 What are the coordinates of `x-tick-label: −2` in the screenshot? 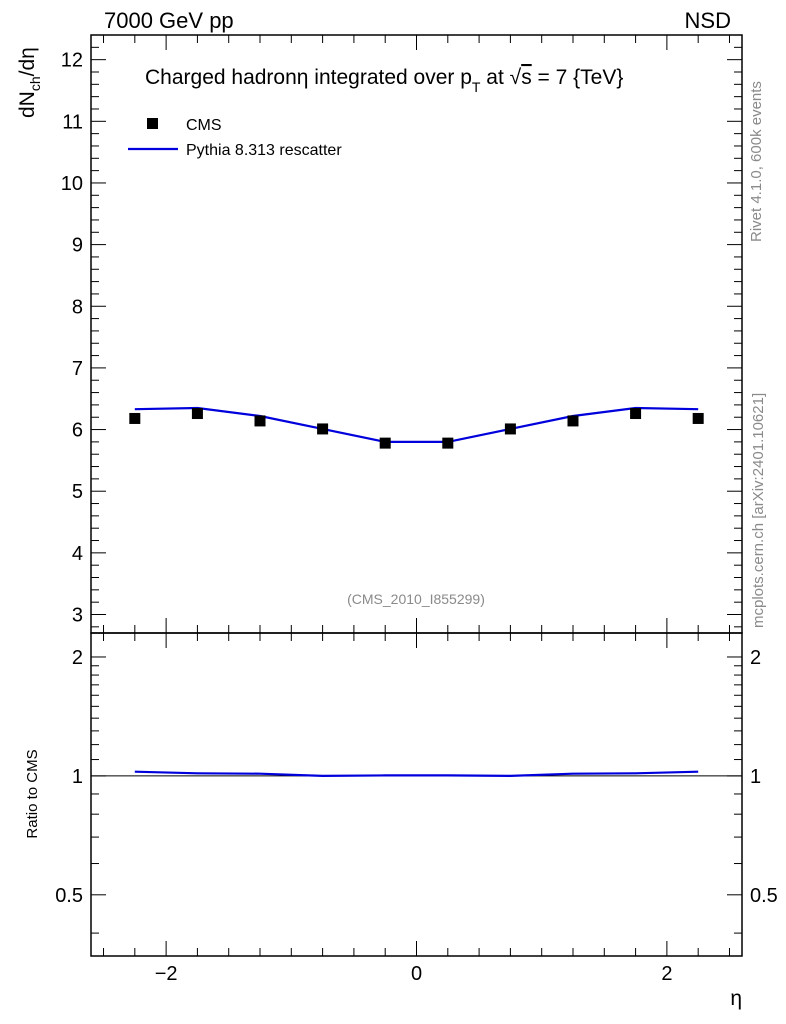 It's located at (166, 974).